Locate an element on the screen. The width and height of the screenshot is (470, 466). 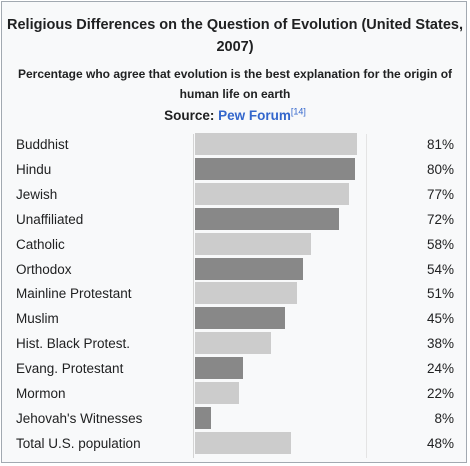
value-label: 54% is located at coordinates (440, 269).